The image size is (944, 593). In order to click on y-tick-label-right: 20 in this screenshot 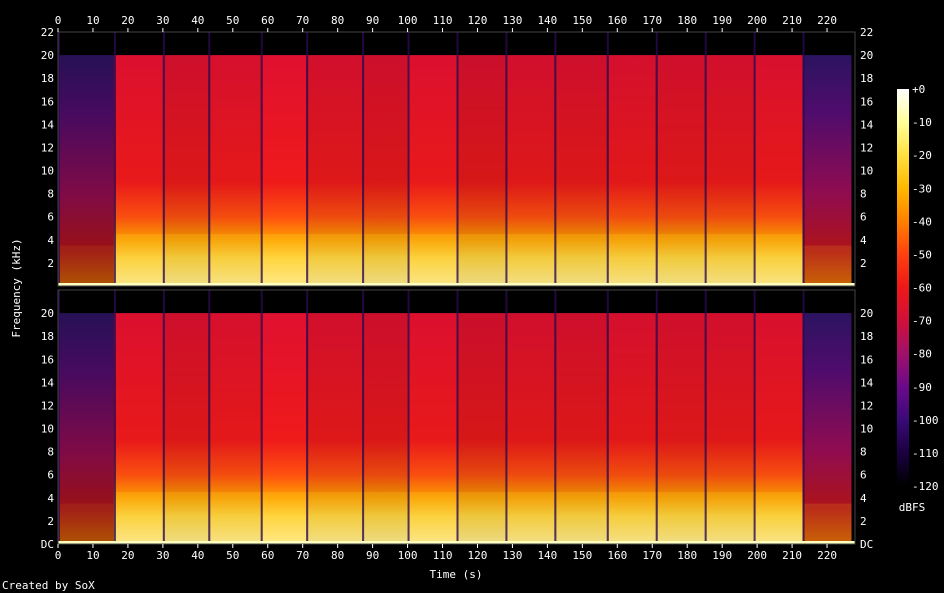, I will do `click(866, 313)`.